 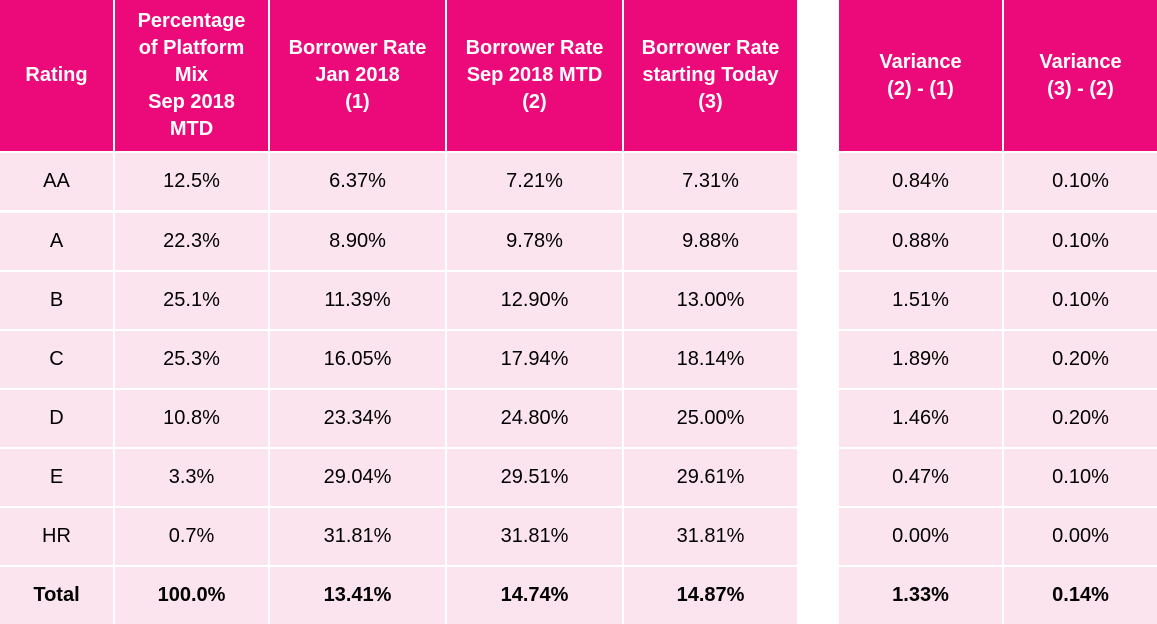 I want to click on header-line: (3), so click(x=710, y=102).